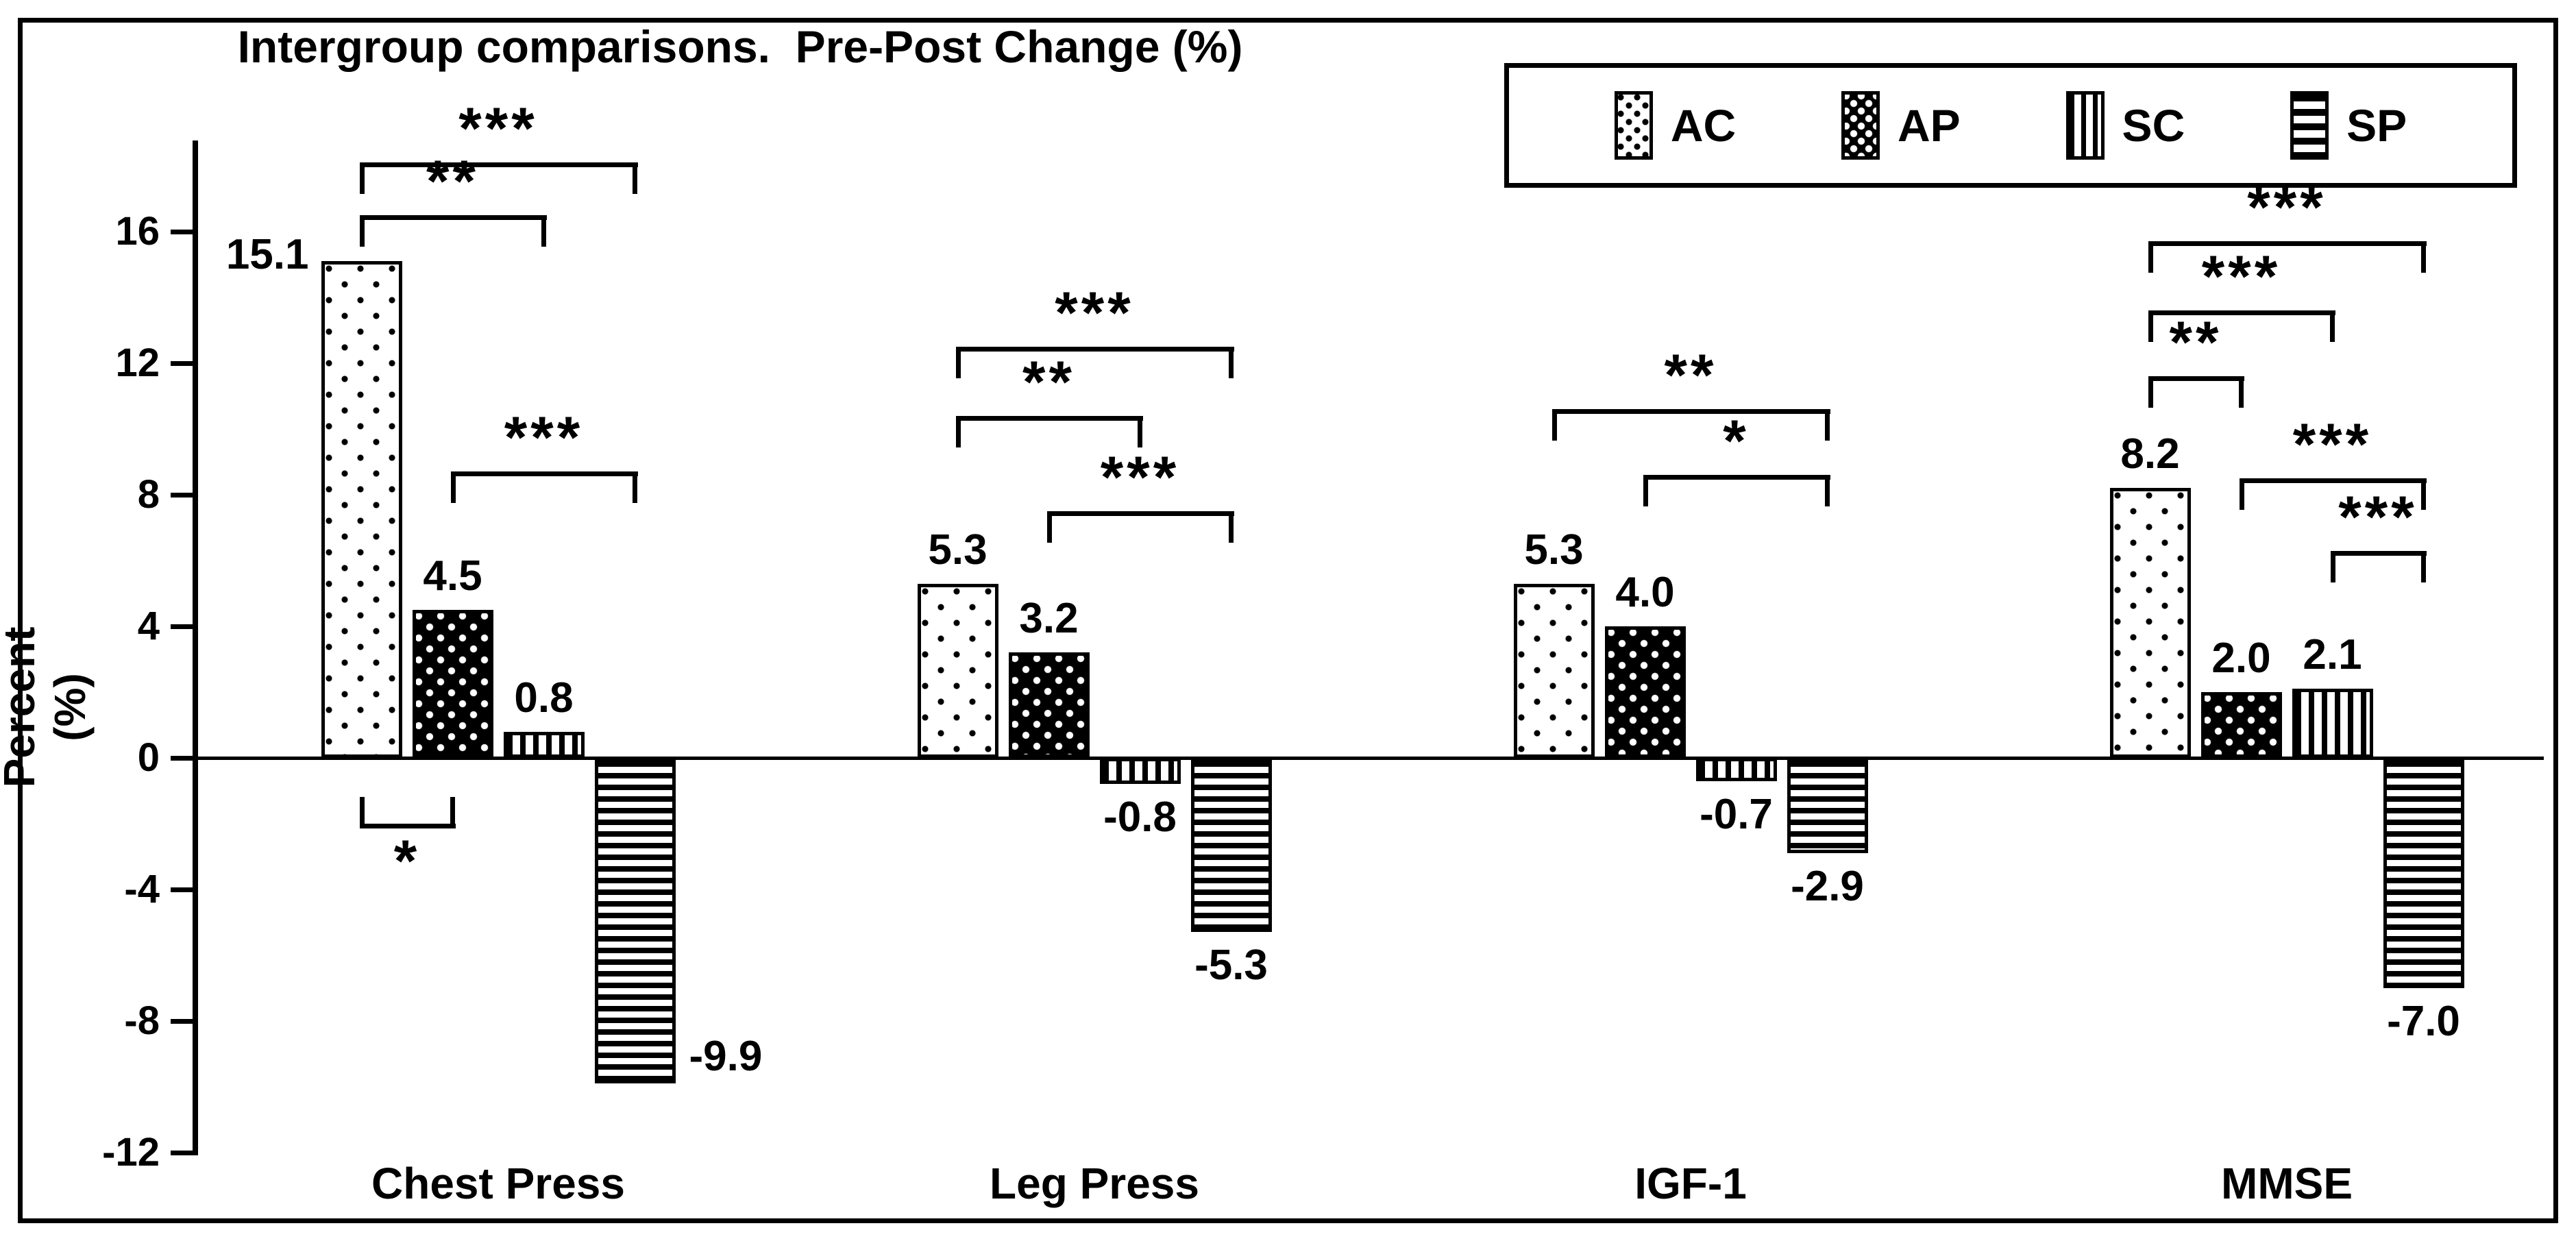 This screenshot has height=1241, width=2576. Describe the element at coordinates (635, 488) in the screenshot. I see `sig-bracket-chest-press-ap-sp-end` at that location.